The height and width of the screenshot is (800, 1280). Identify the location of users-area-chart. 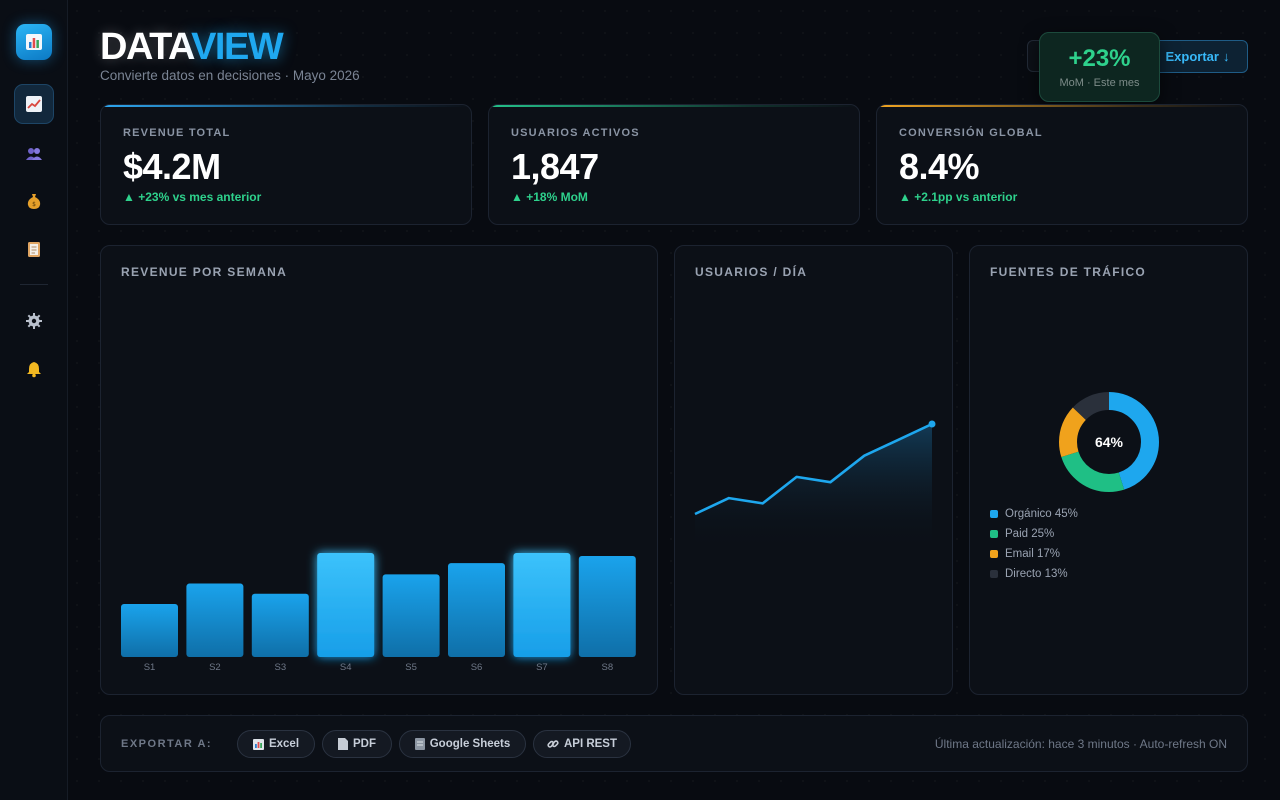
(815, 485).